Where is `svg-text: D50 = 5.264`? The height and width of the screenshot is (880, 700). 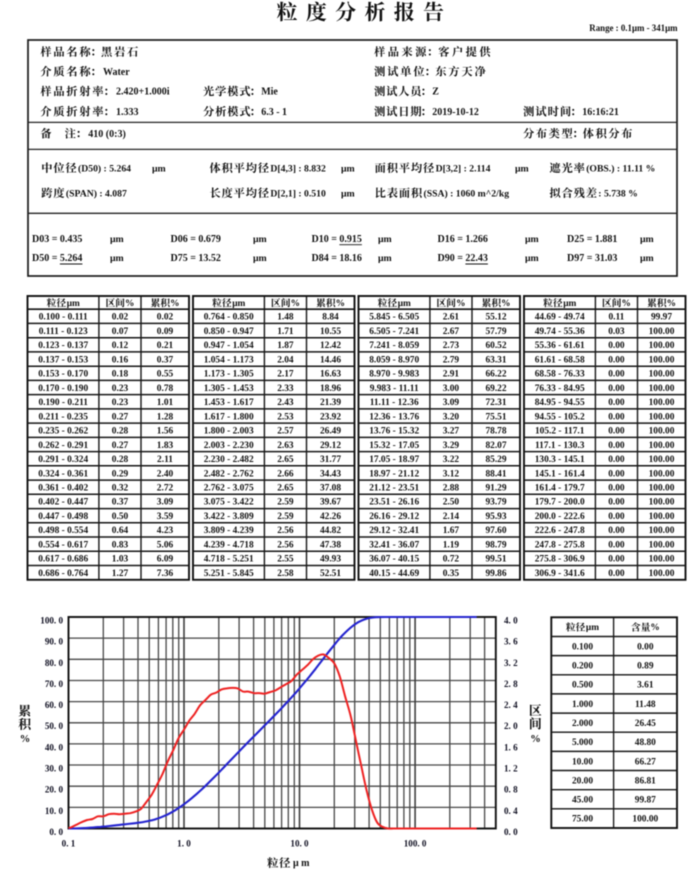 svg-text: D50 = 5.264 is located at coordinates (57, 258).